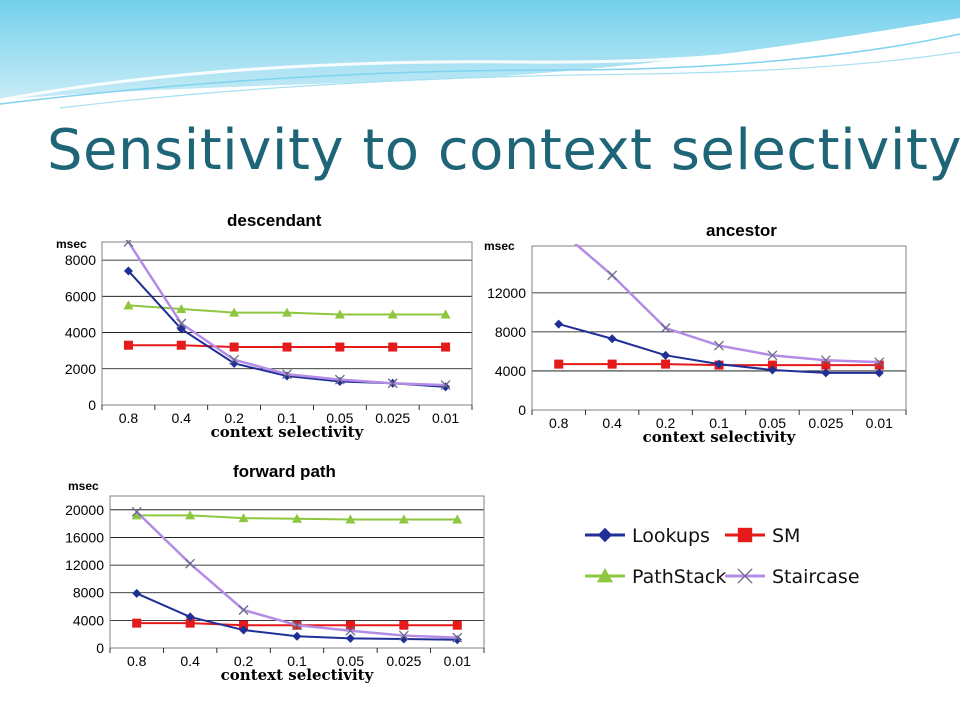 The width and height of the screenshot is (960, 720). What do you see at coordinates (679, 577) in the screenshot?
I see `legend-label: PathStack` at bounding box center [679, 577].